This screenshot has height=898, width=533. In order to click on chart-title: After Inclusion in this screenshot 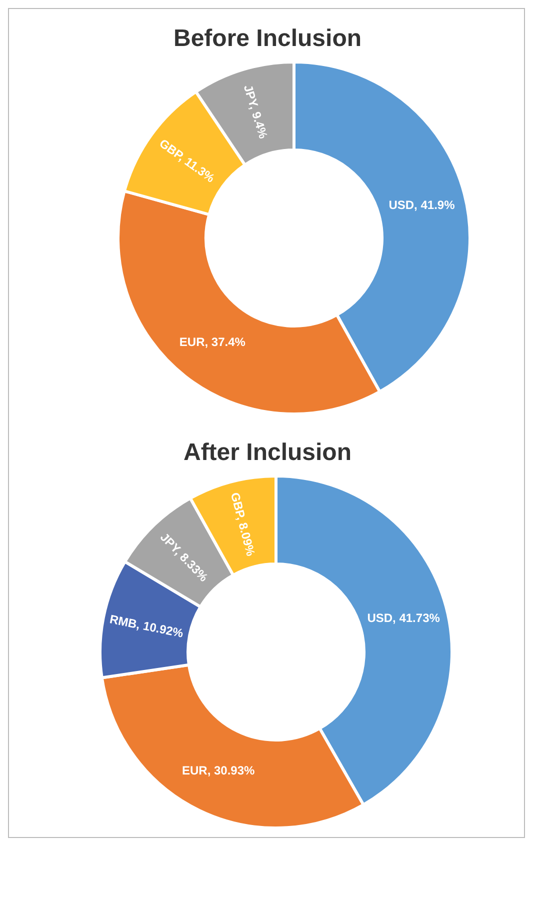, I will do `click(267, 452)`.